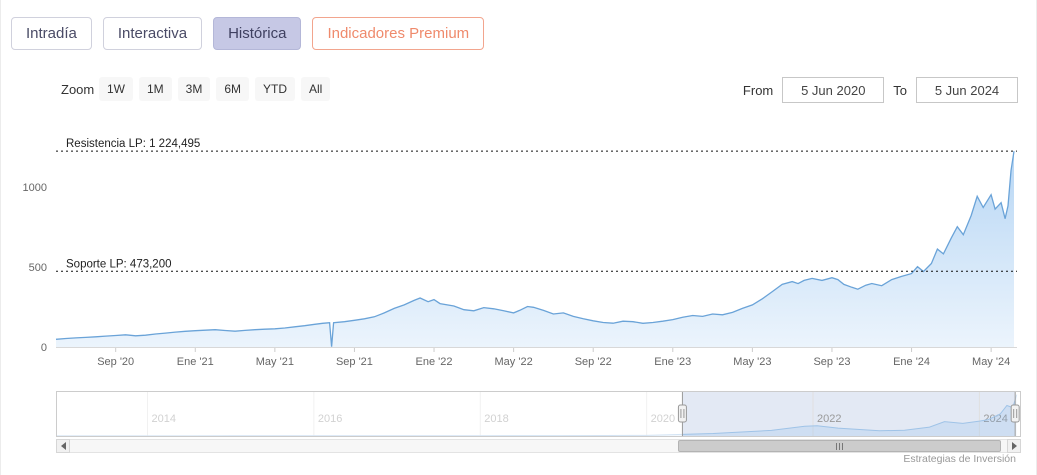 The width and height of the screenshot is (1037, 475). What do you see at coordinates (758, 90) in the screenshot?
I see `from-label: From` at bounding box center [758, 90].